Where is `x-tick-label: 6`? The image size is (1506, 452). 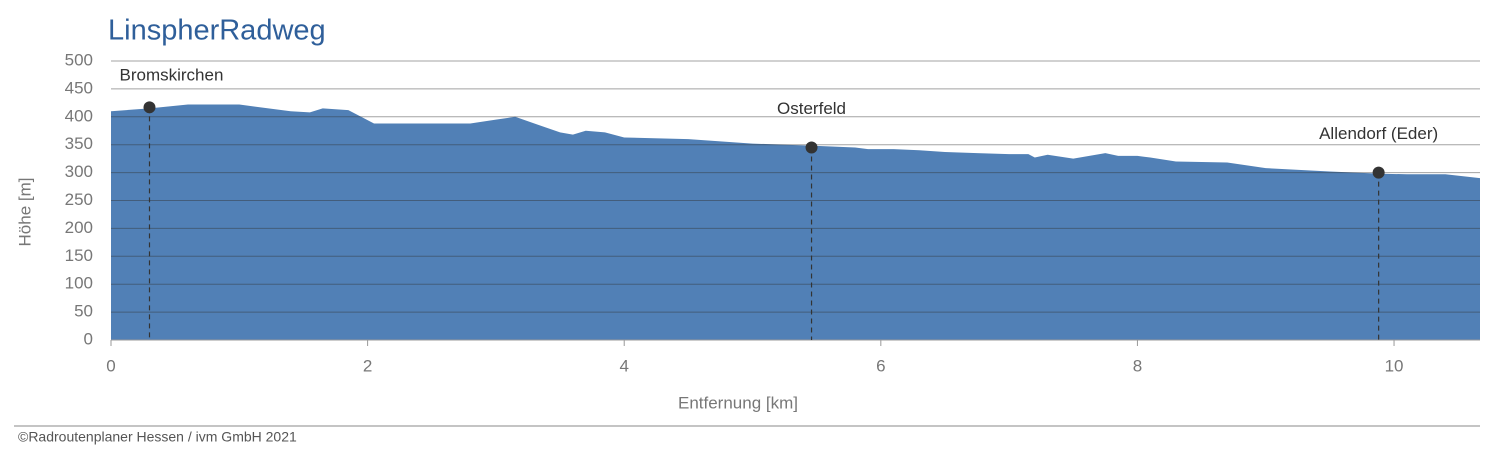 x-tick-label: 6 is located at coordinates (880, 365).